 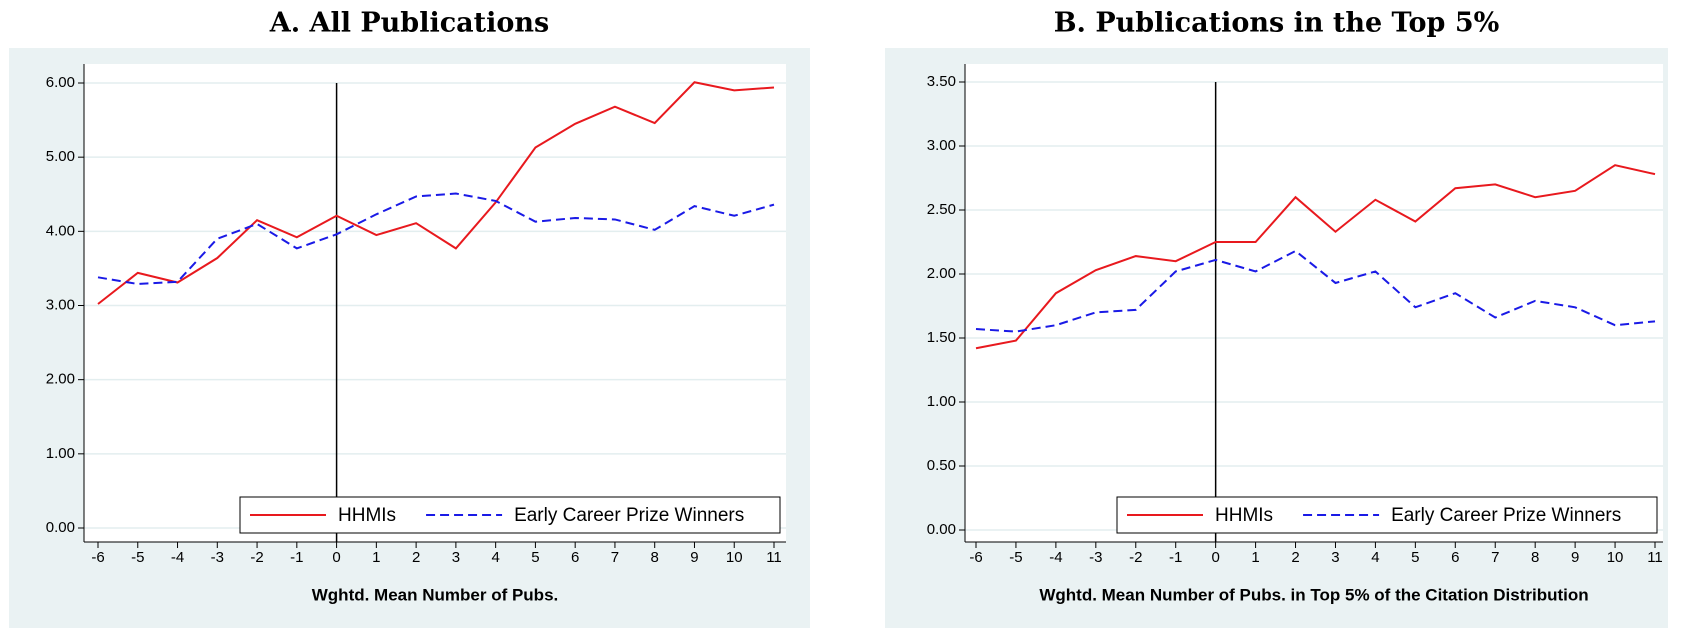 What do you see at coordinates (941, 81) in the screenshot?
I see `y-tick-label: 3.50` at bounding box center [941, 81].